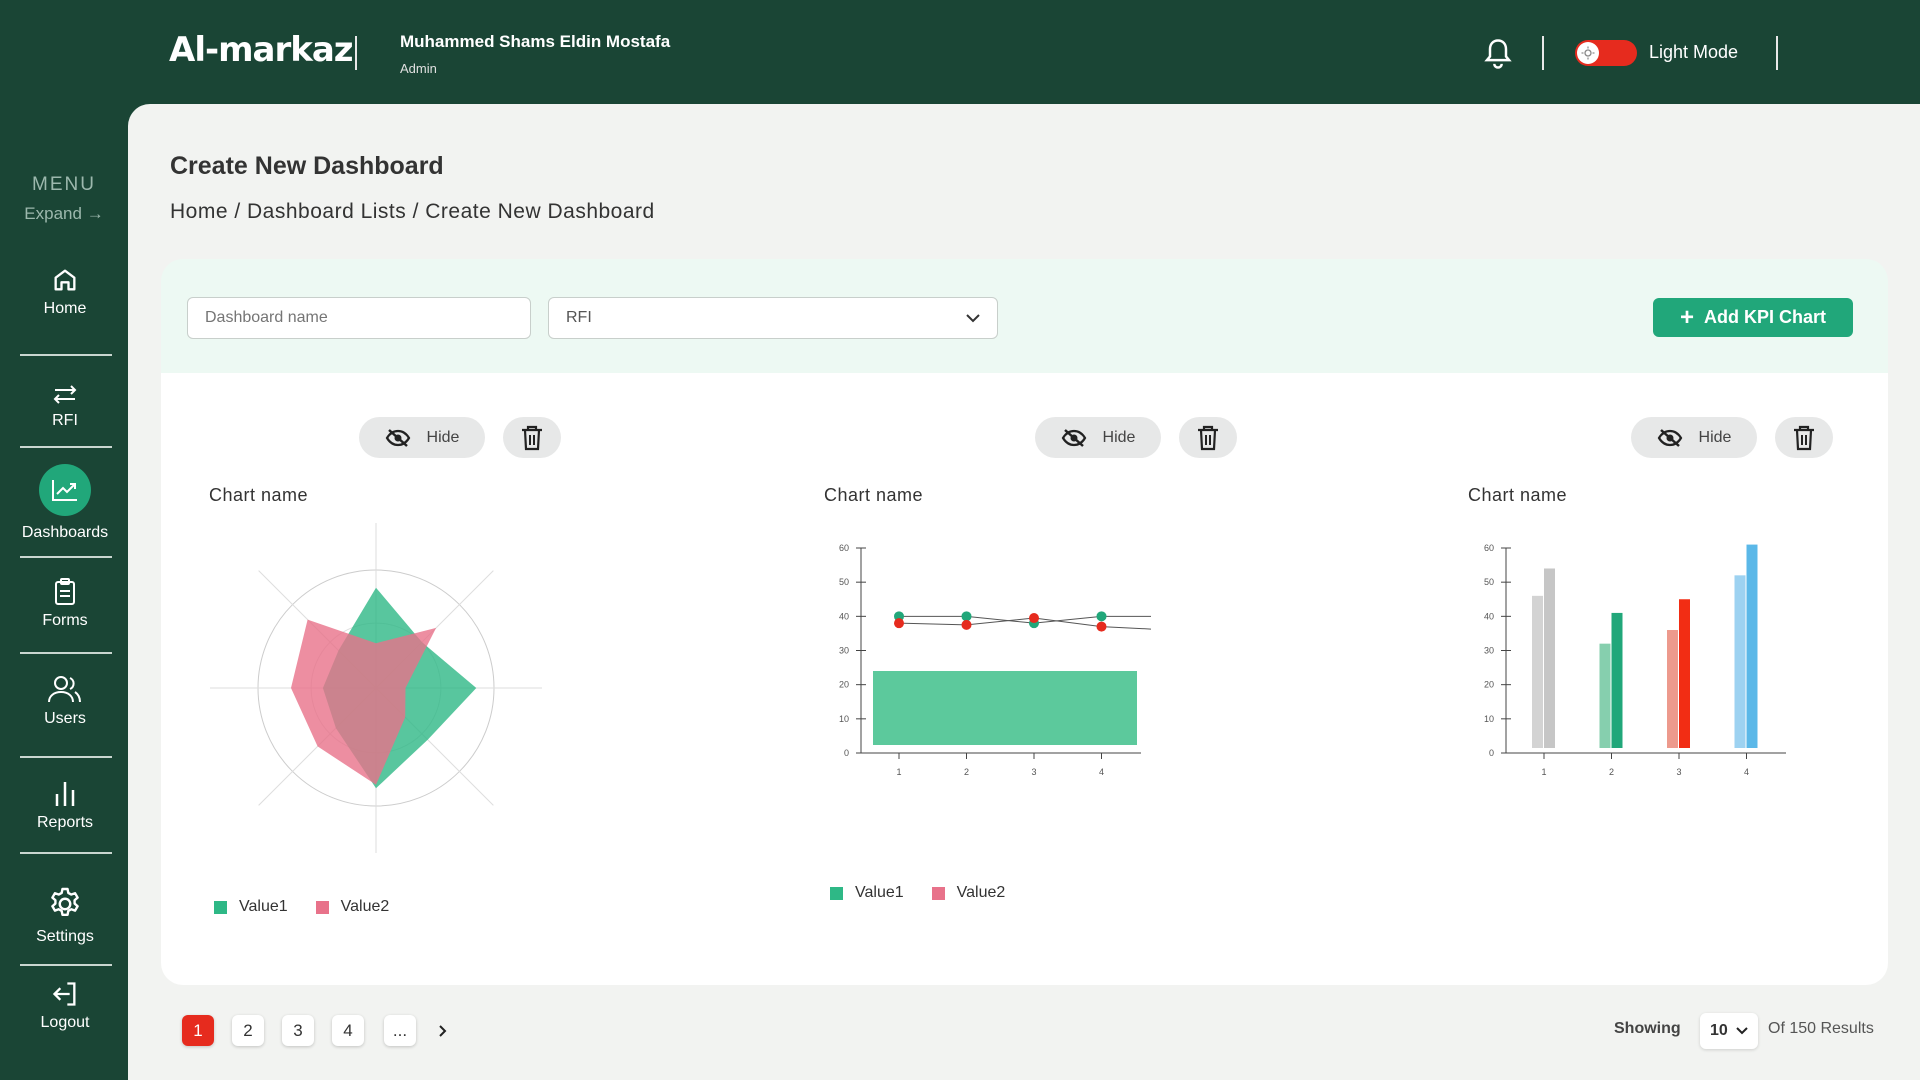 The width and height of the screenshot is (1920, 1080). Describe the element at coordinates (836, 893) in the screenshot. I see `legend-swatch` at that location.